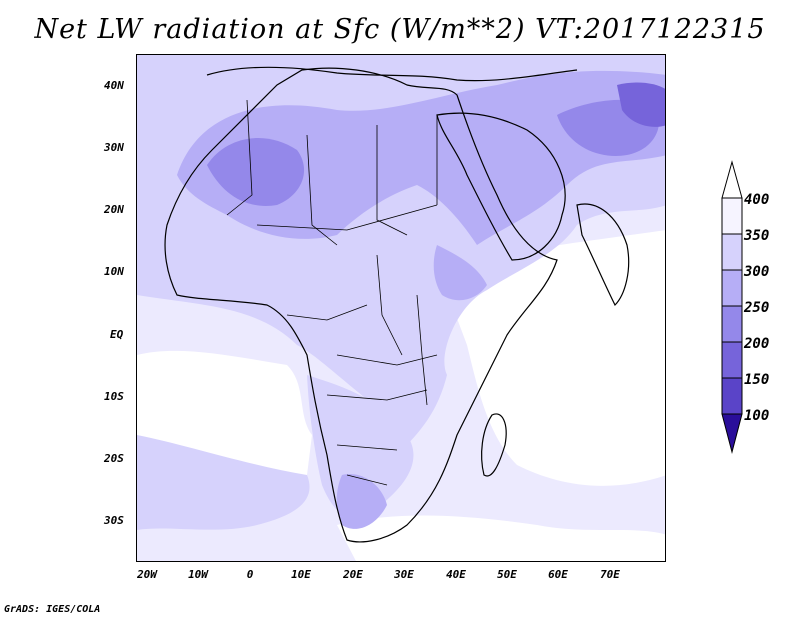 Image resolution: width=800 pixels, height=618 pixels. What do you see at coordinates (732, 433) in the screenshot?
I see `colorbar-bottom-arrow` at bounding box center [732, 433].